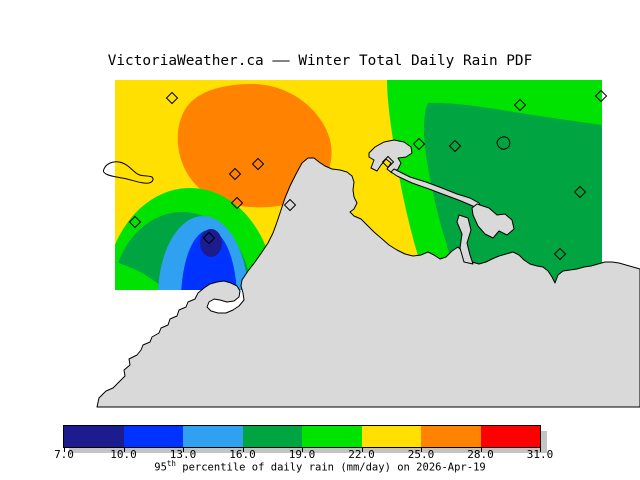 Image resolution: width=640 pixels, height=480 pixels. What do you see at coordinates (480, 454) in the screenshot?
I see `colorbar-tick-label-28.0: 28.0` at bounding box center [480, 454].